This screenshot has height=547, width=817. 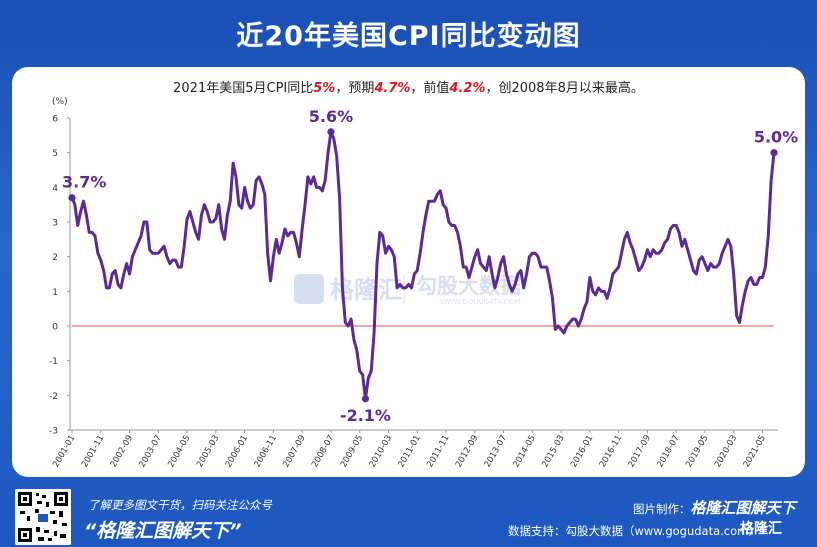 What do you see at coordinates (640, 452) in the screenshot?
I see `x-tick-label: 2017-09` at bounding box center [640, 452].